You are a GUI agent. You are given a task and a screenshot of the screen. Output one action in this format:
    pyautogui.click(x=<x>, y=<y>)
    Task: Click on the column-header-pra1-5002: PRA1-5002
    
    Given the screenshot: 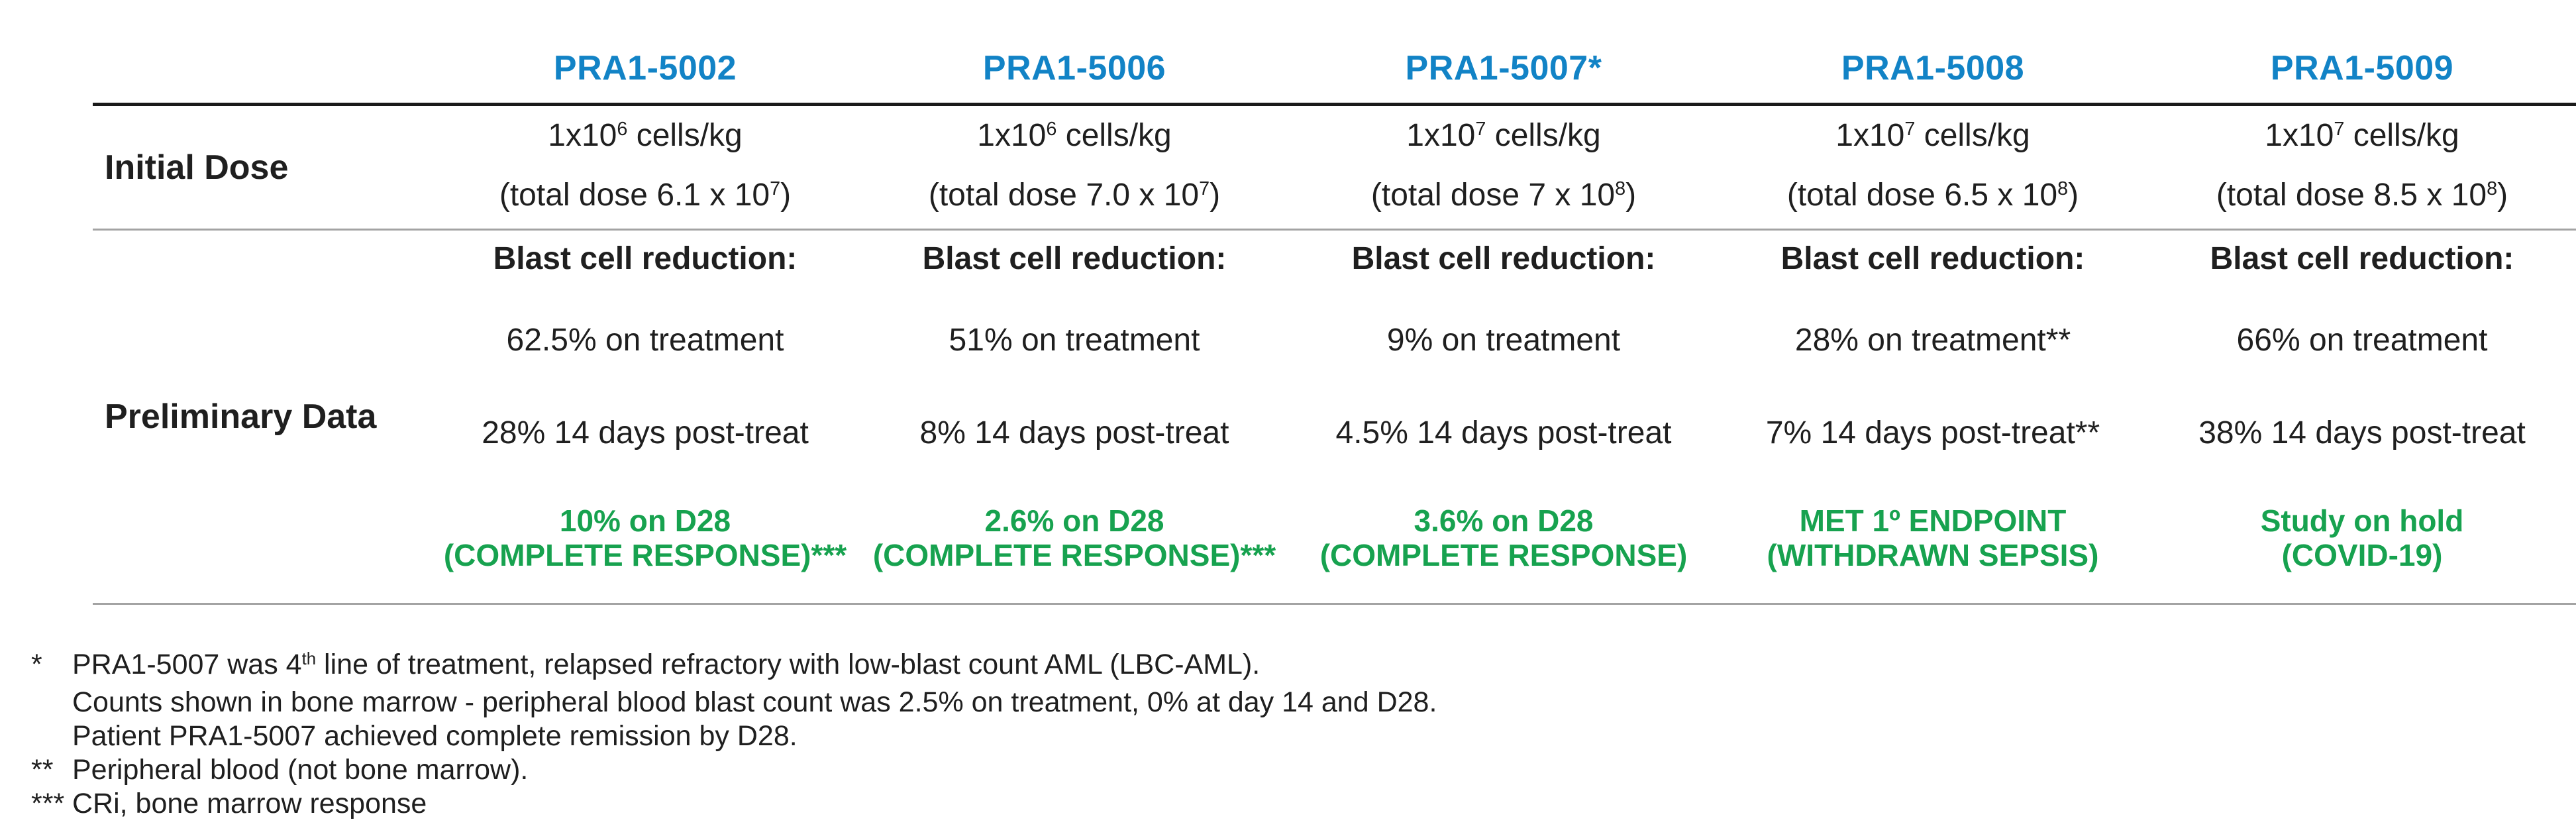 What is the action you would take?
    pyautogui.click(x=645, y=68)
    